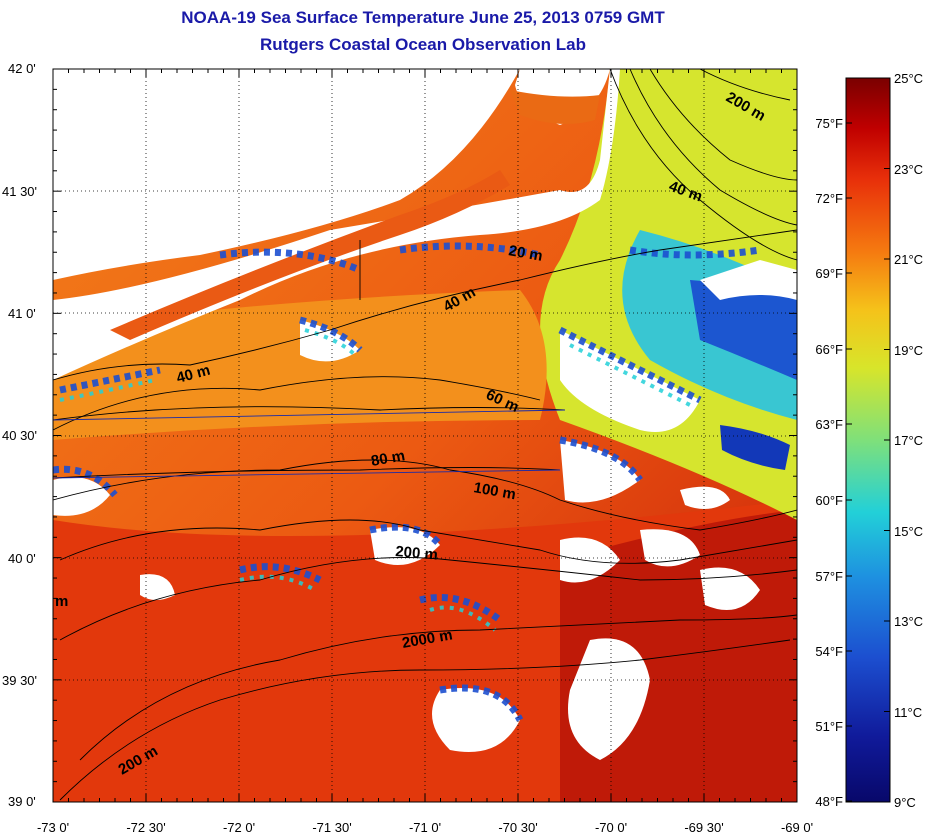 The width and height of the screenshot is (928, 840). Describe the element at coordinates (829, 726) in the screenshot. I see `fahrenheit-label: 51°F` at that location.